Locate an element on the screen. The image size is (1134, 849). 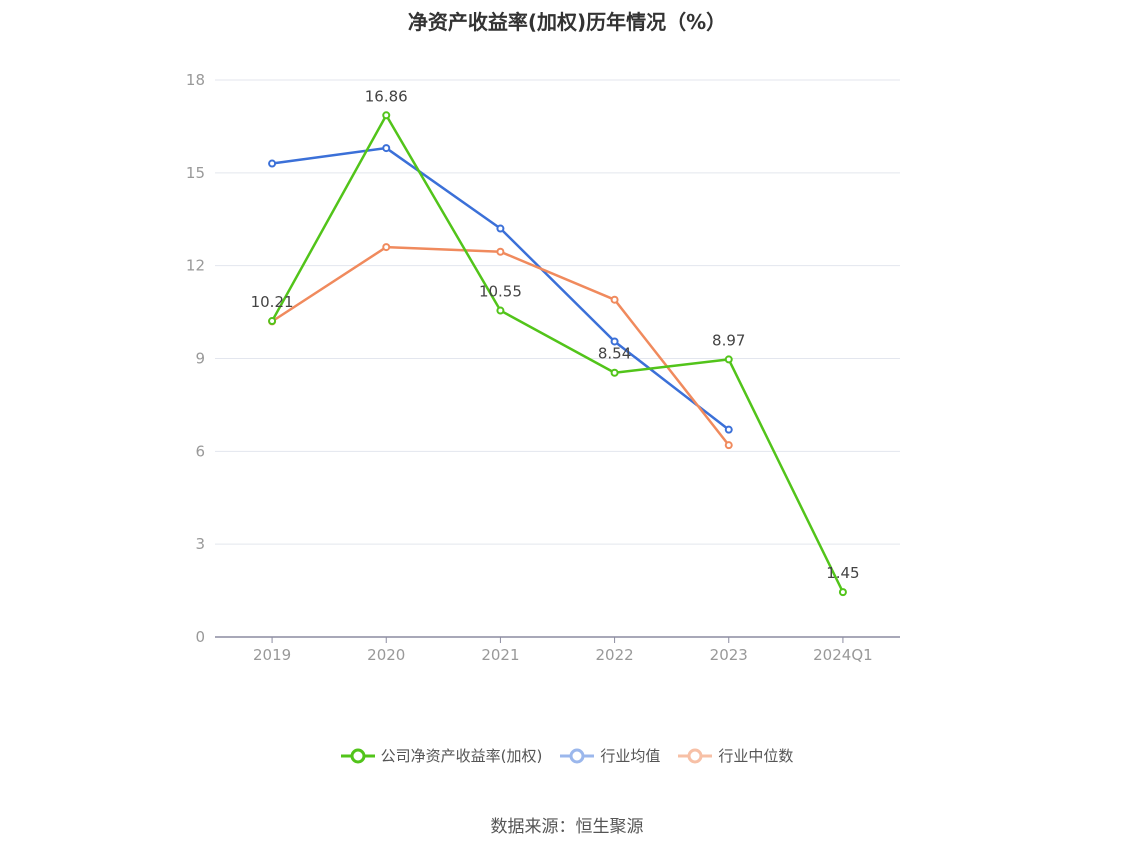
legend-label-company: 公司净资产收益率(加权) is located at coordinates (461, 756).